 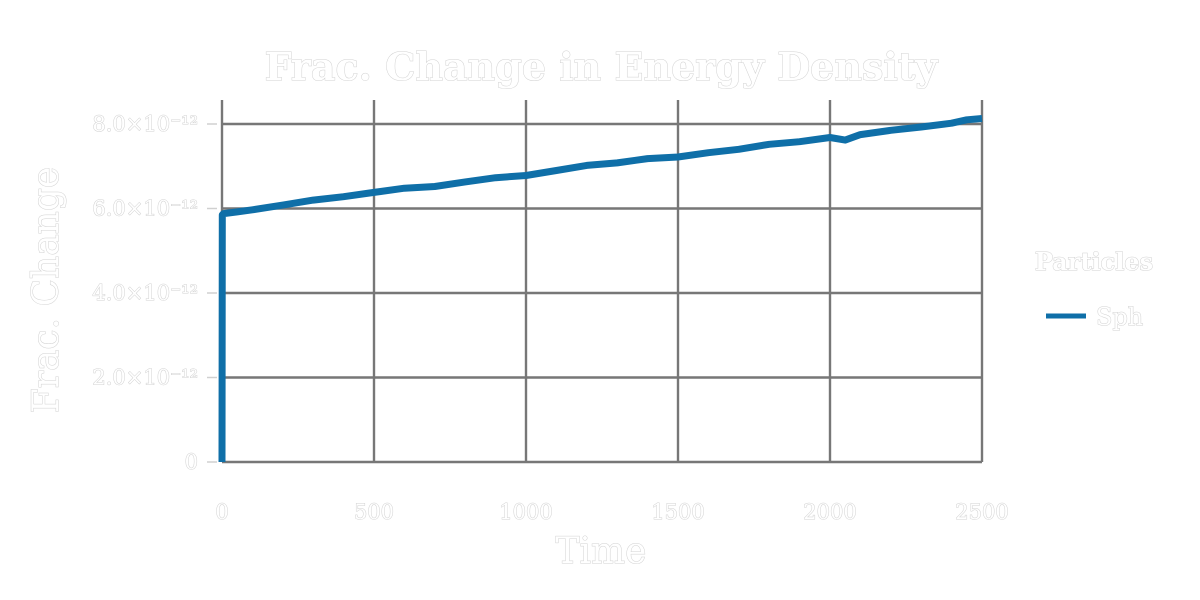 I want to click on legend-title: Particles, so click(x=1094, y=261).